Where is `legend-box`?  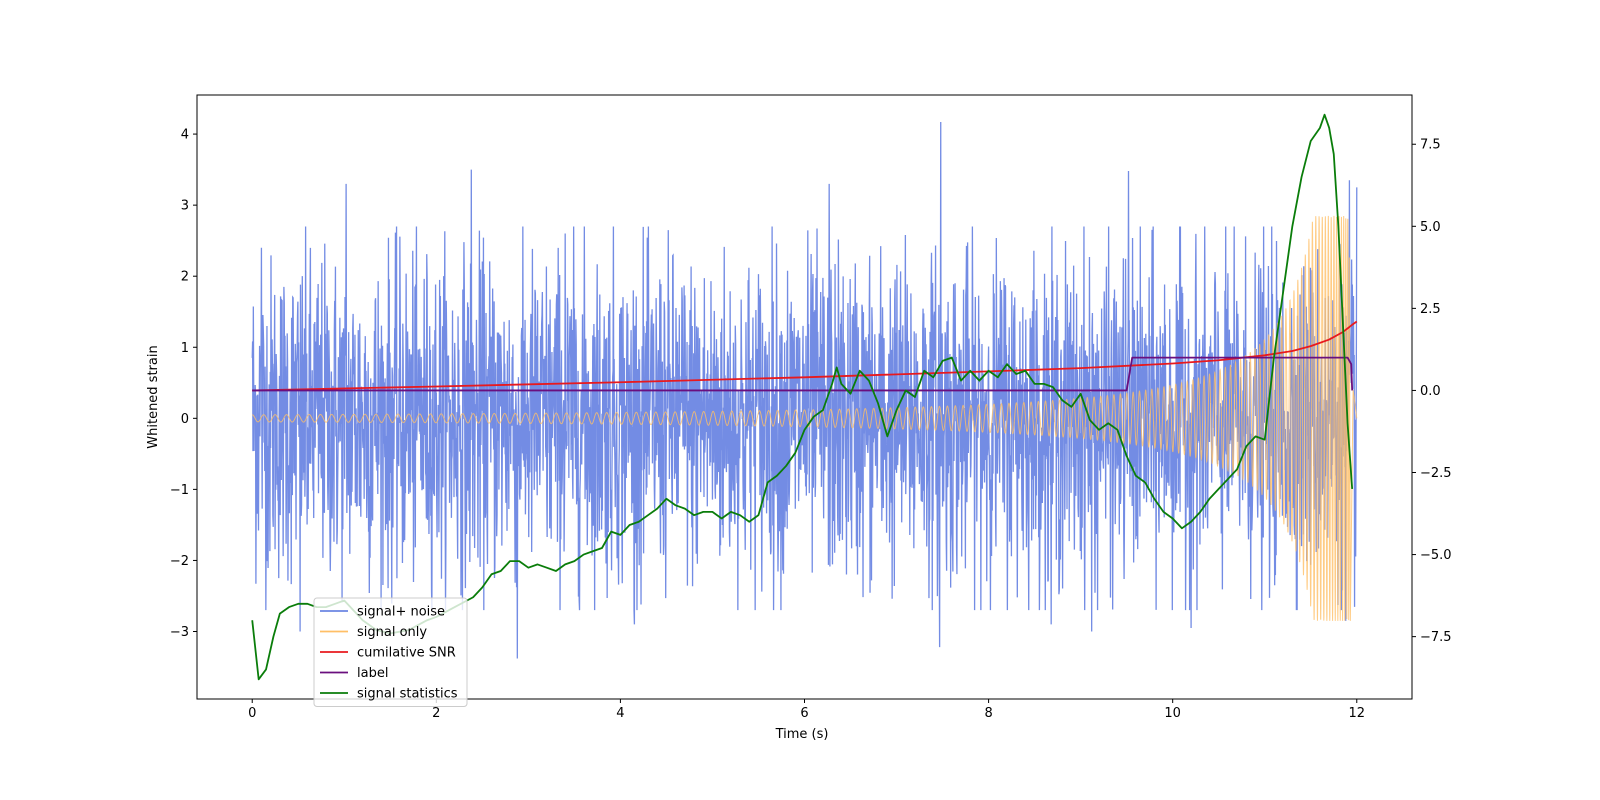
legend-box is located at coordinates (390, 652).